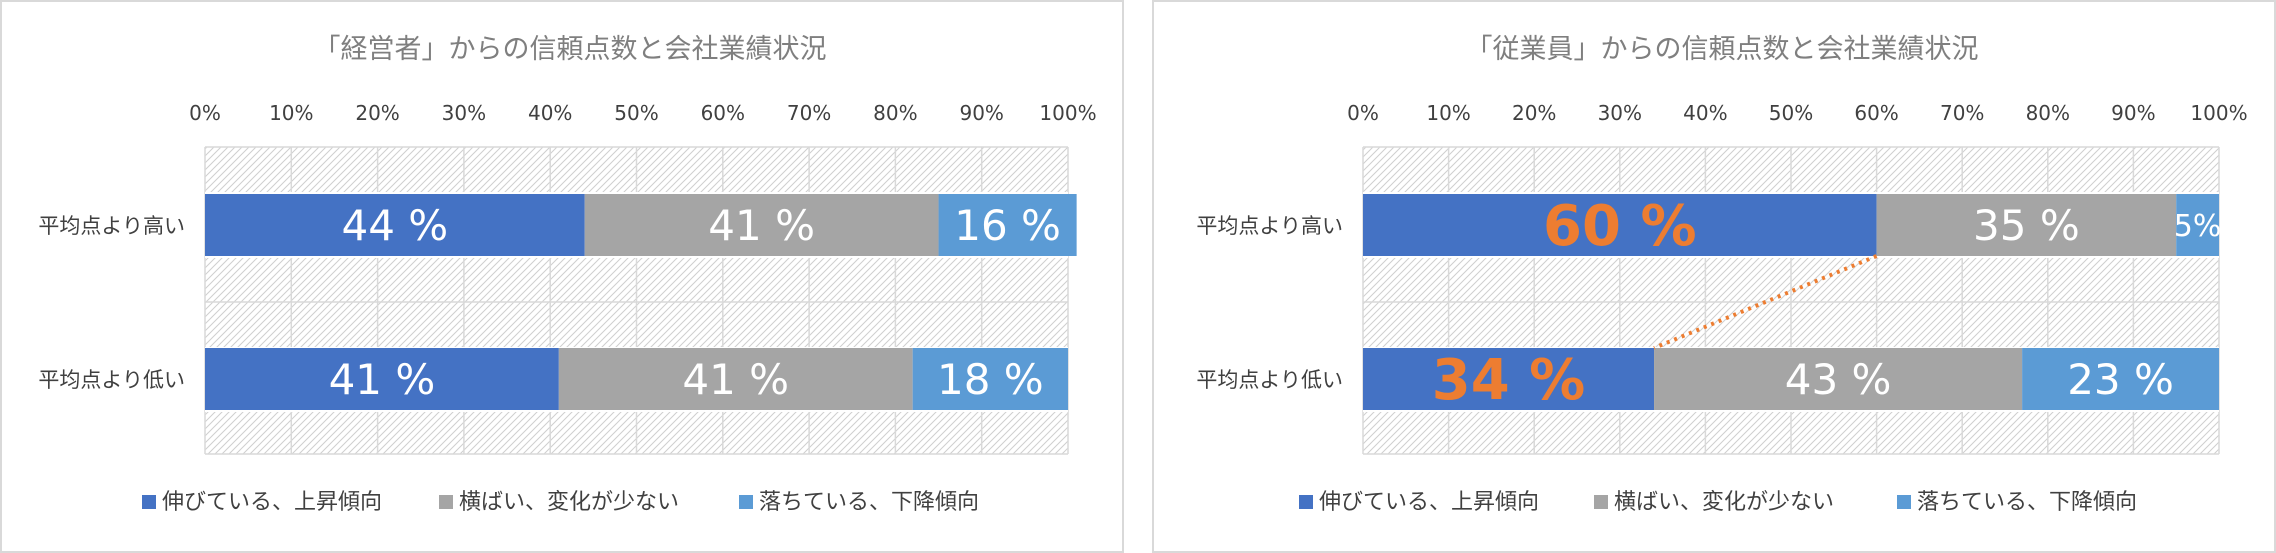  I want to click on data-label: 18 %, so click(990, 379).